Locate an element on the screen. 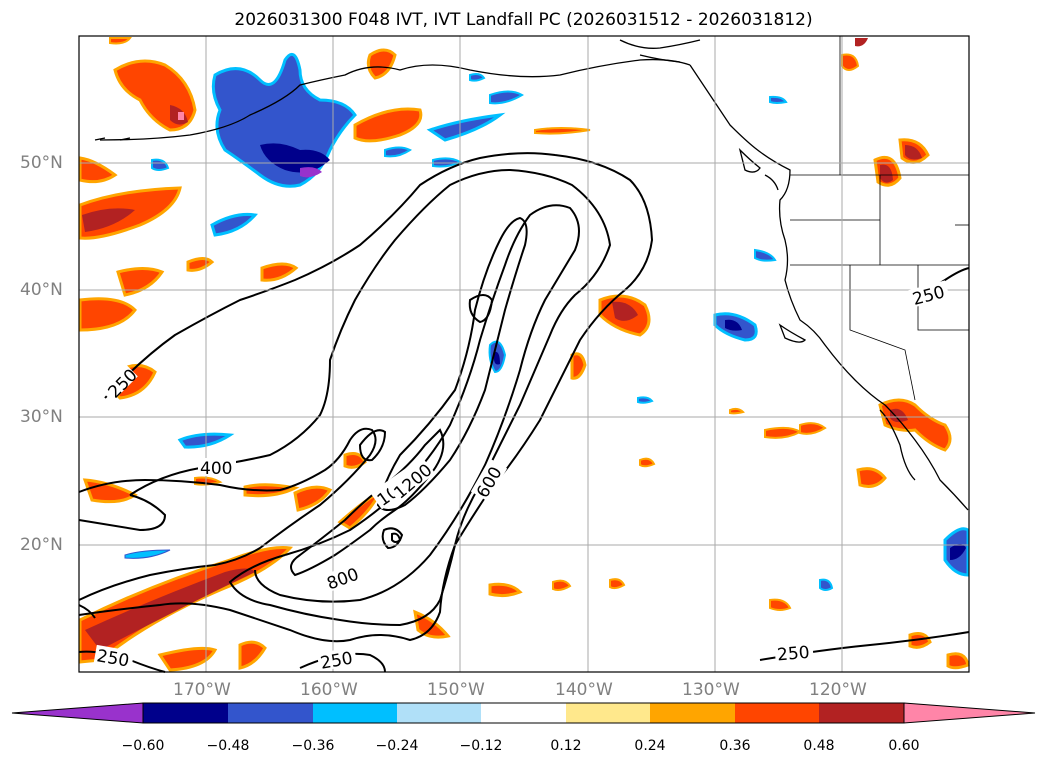  colorbar-extend-low is located at coordinates (77, 713).